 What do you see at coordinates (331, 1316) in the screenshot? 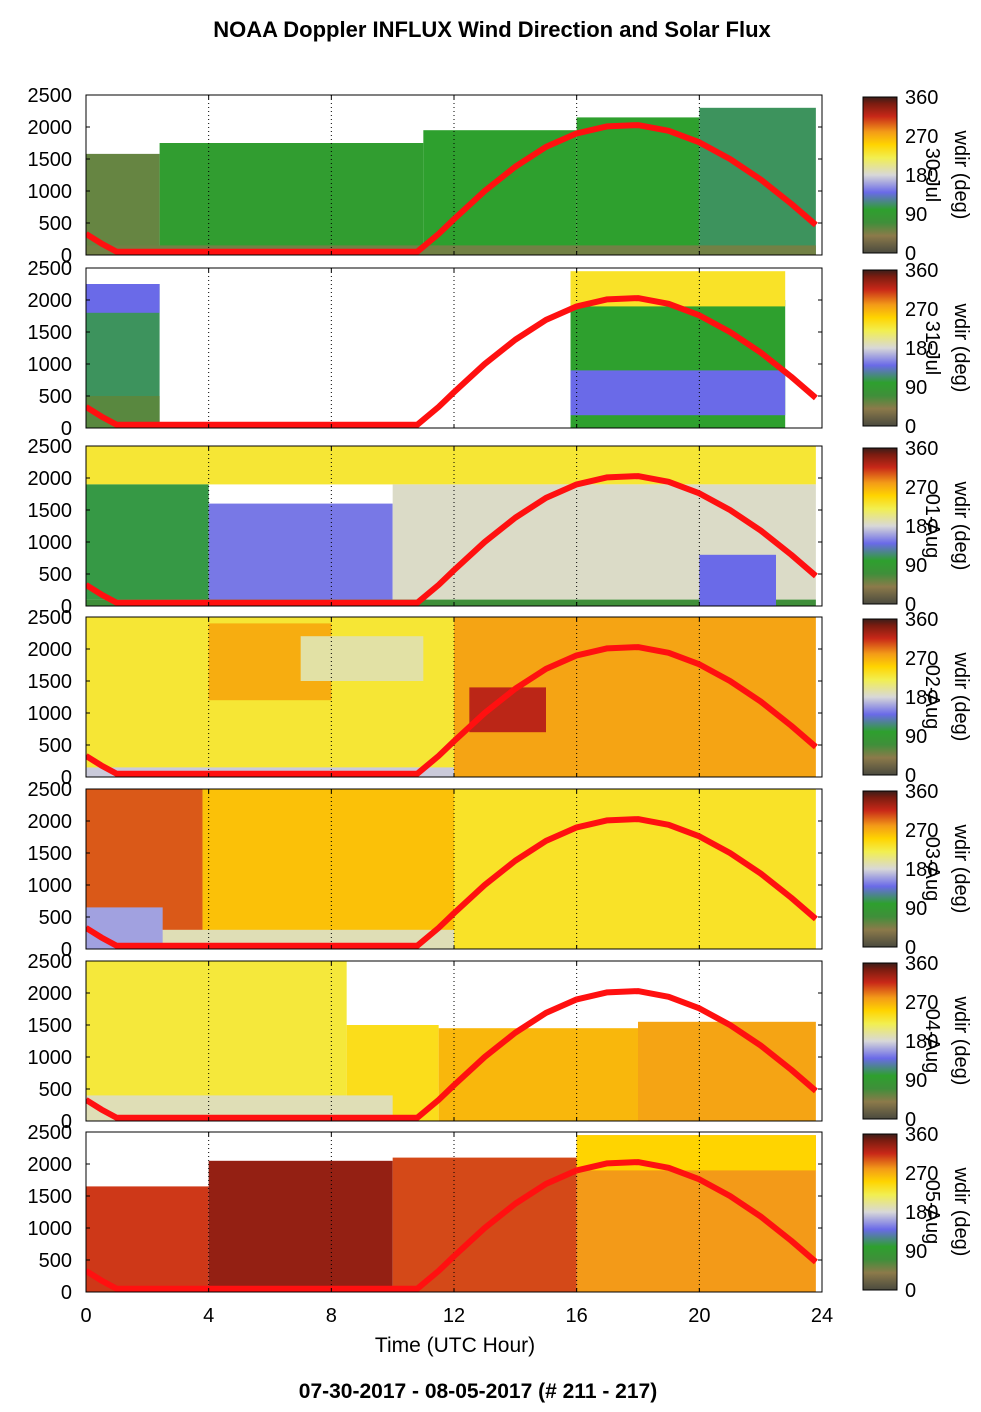
I see `x-tick-label: 8` at bounding box center [331, 1316].